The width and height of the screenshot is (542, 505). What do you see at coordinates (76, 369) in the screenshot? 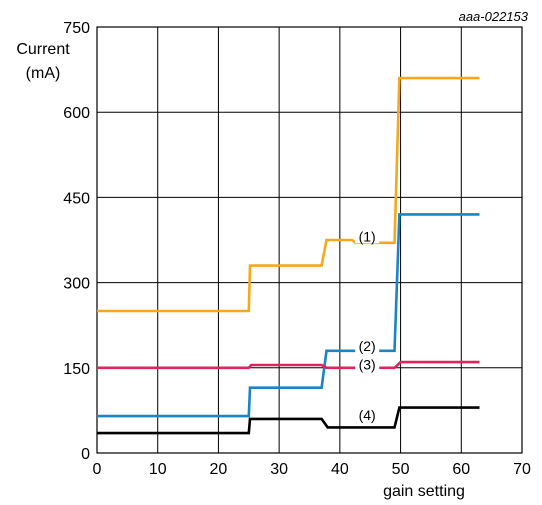
I see `y-tick-label: 150` at bounding box center [76, 369].